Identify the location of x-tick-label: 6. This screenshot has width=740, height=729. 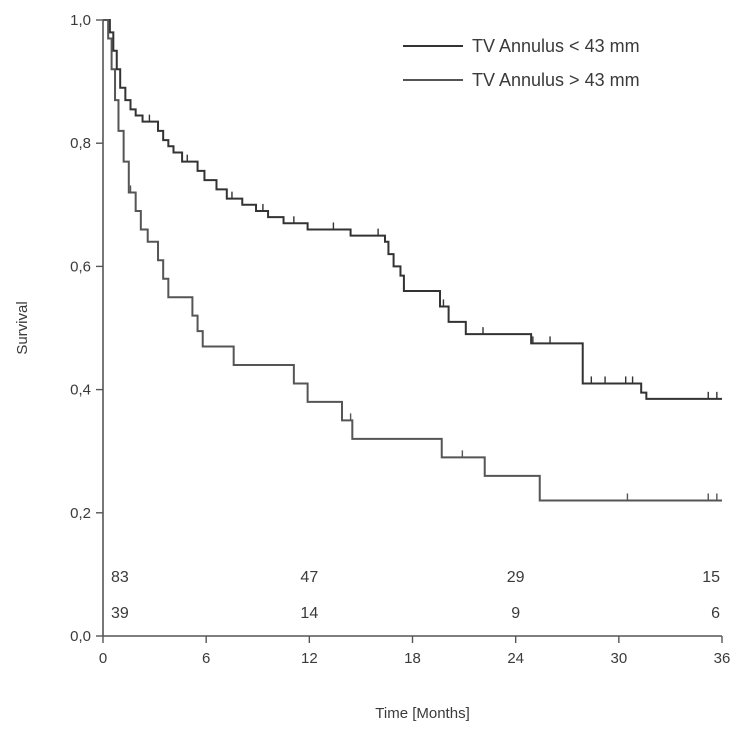
(206, 658).